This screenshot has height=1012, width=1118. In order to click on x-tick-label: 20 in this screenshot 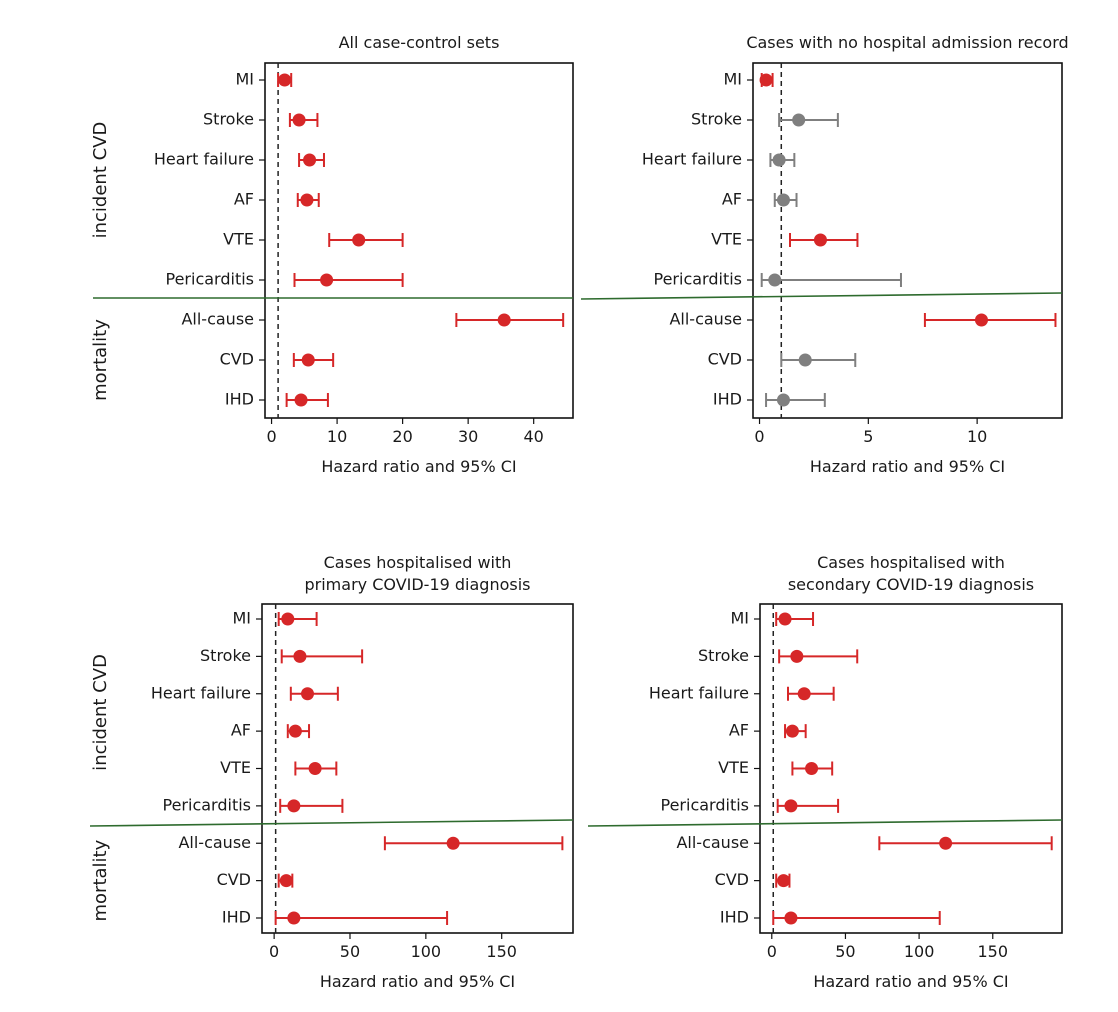, I will do `click(402, 436)`.